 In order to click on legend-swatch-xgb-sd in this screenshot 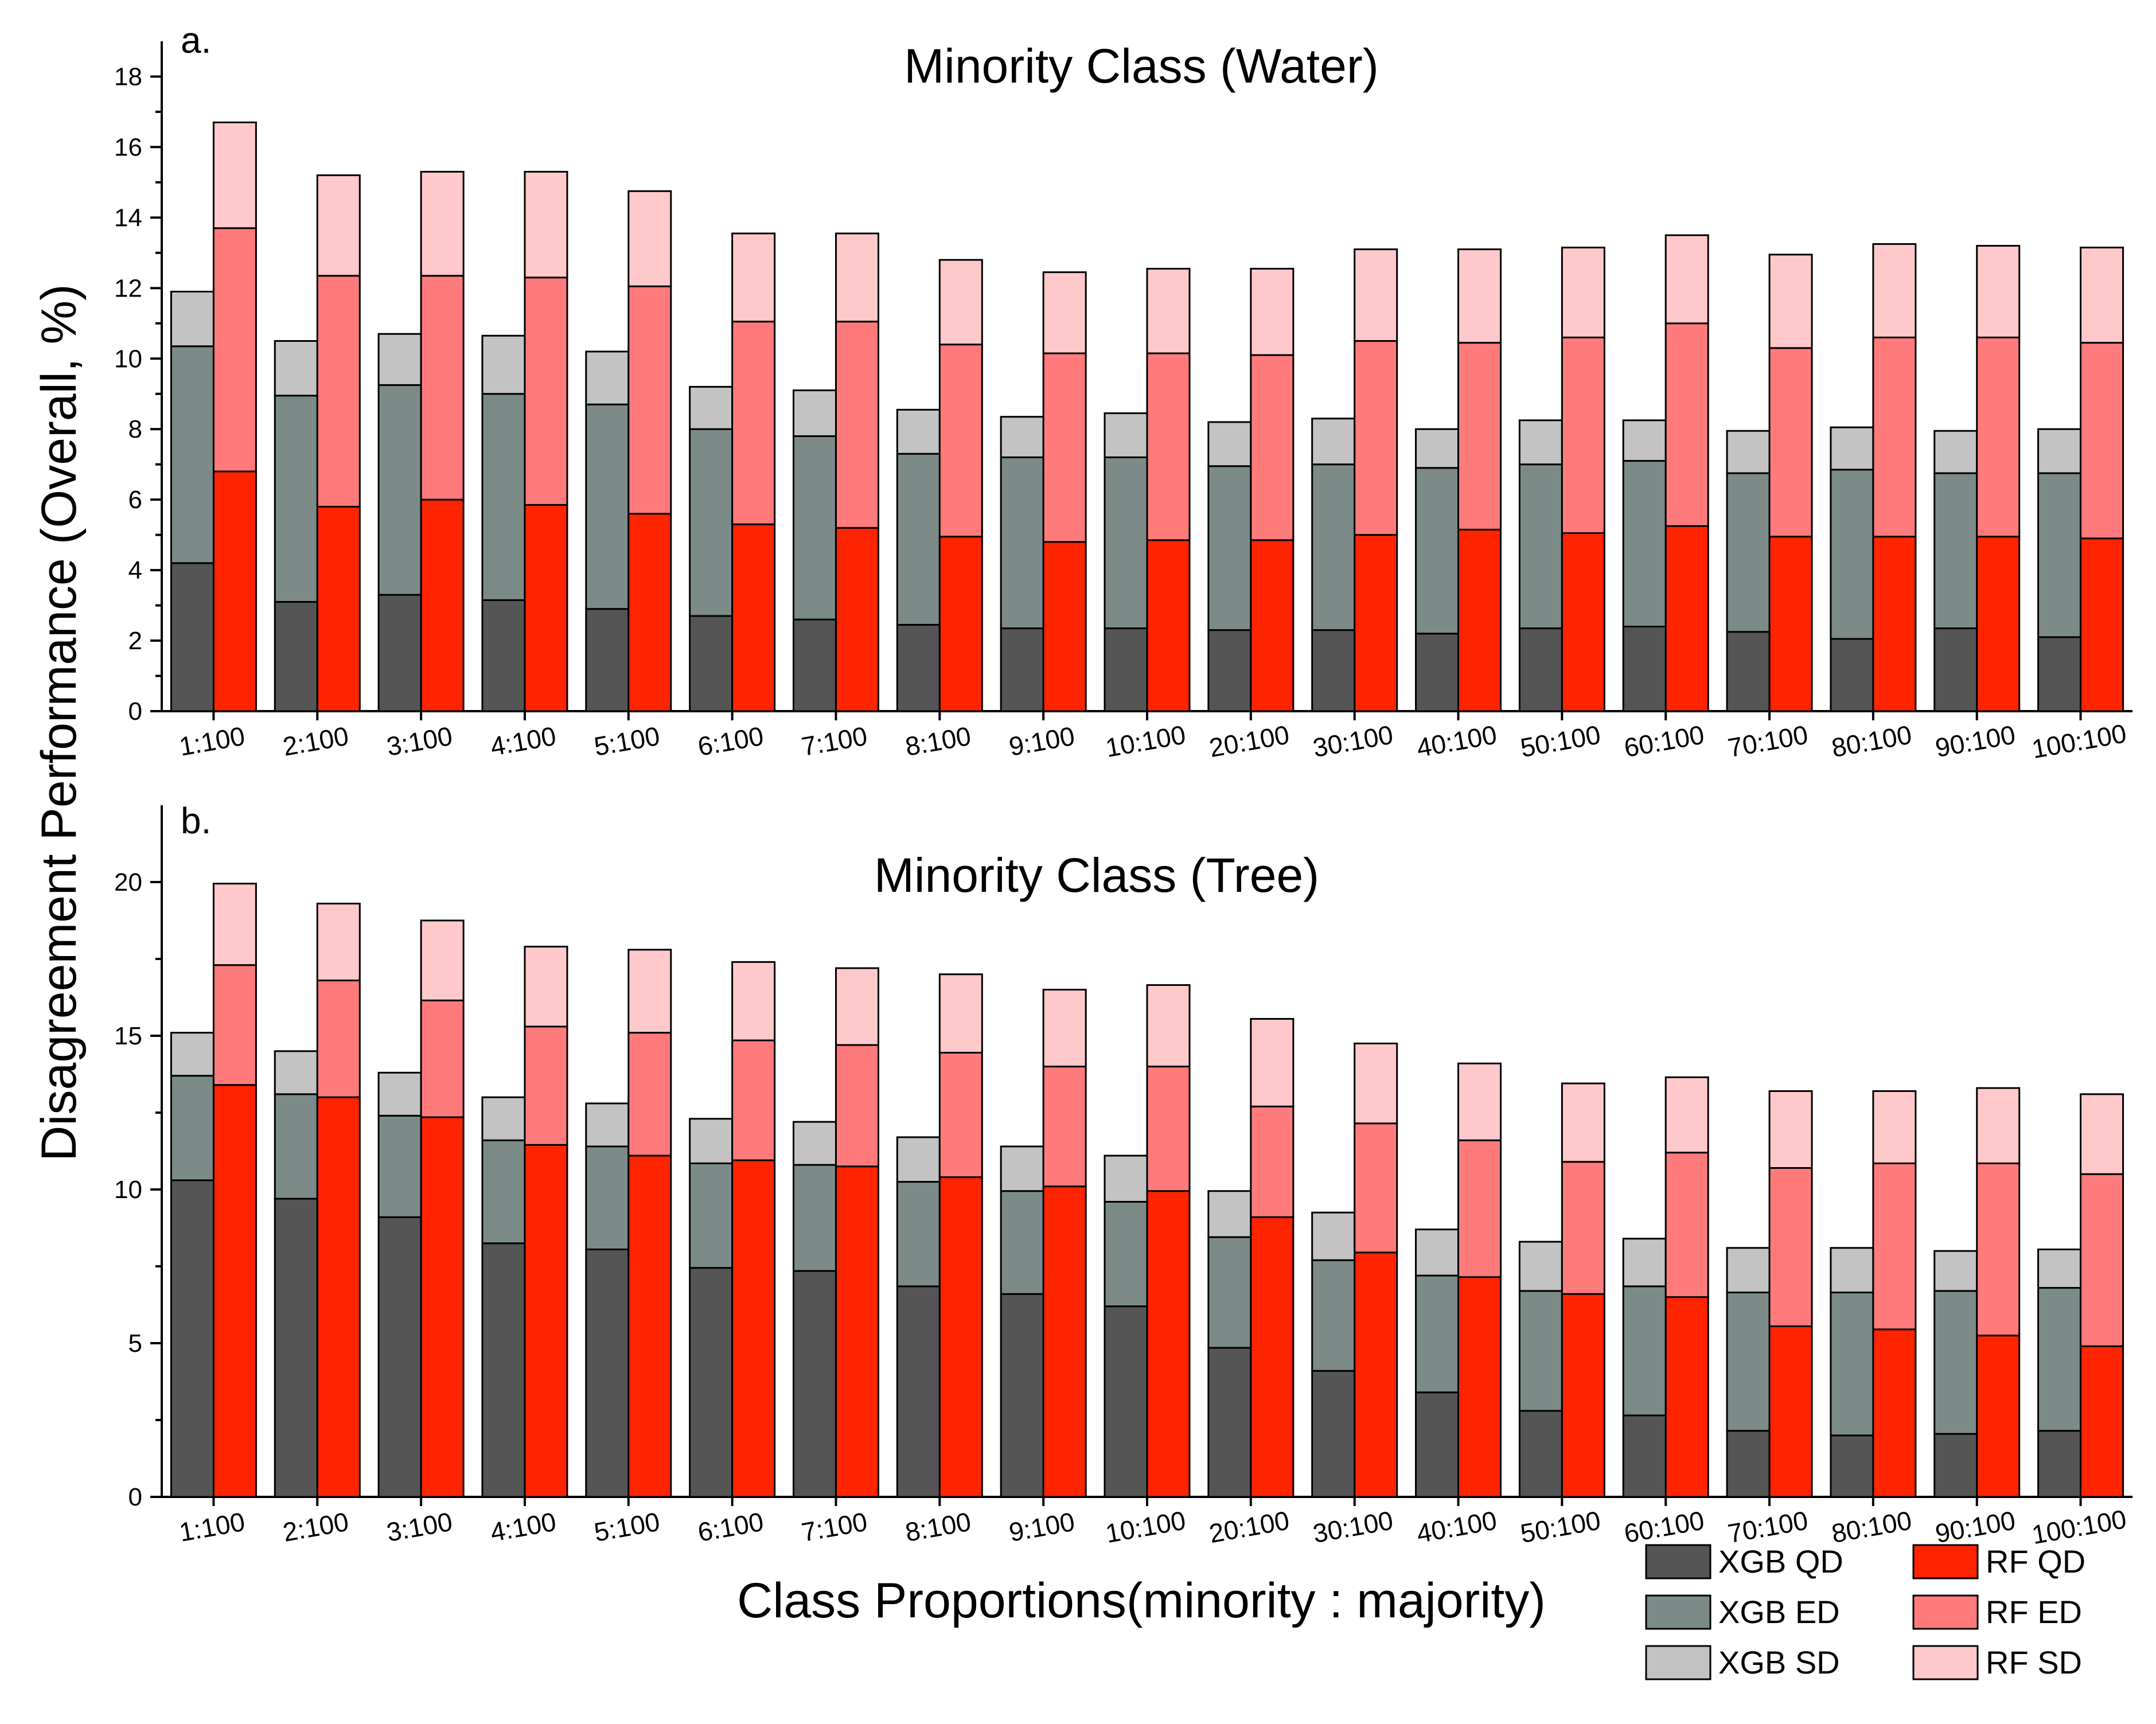, I will do `click(1678, 1663)`.